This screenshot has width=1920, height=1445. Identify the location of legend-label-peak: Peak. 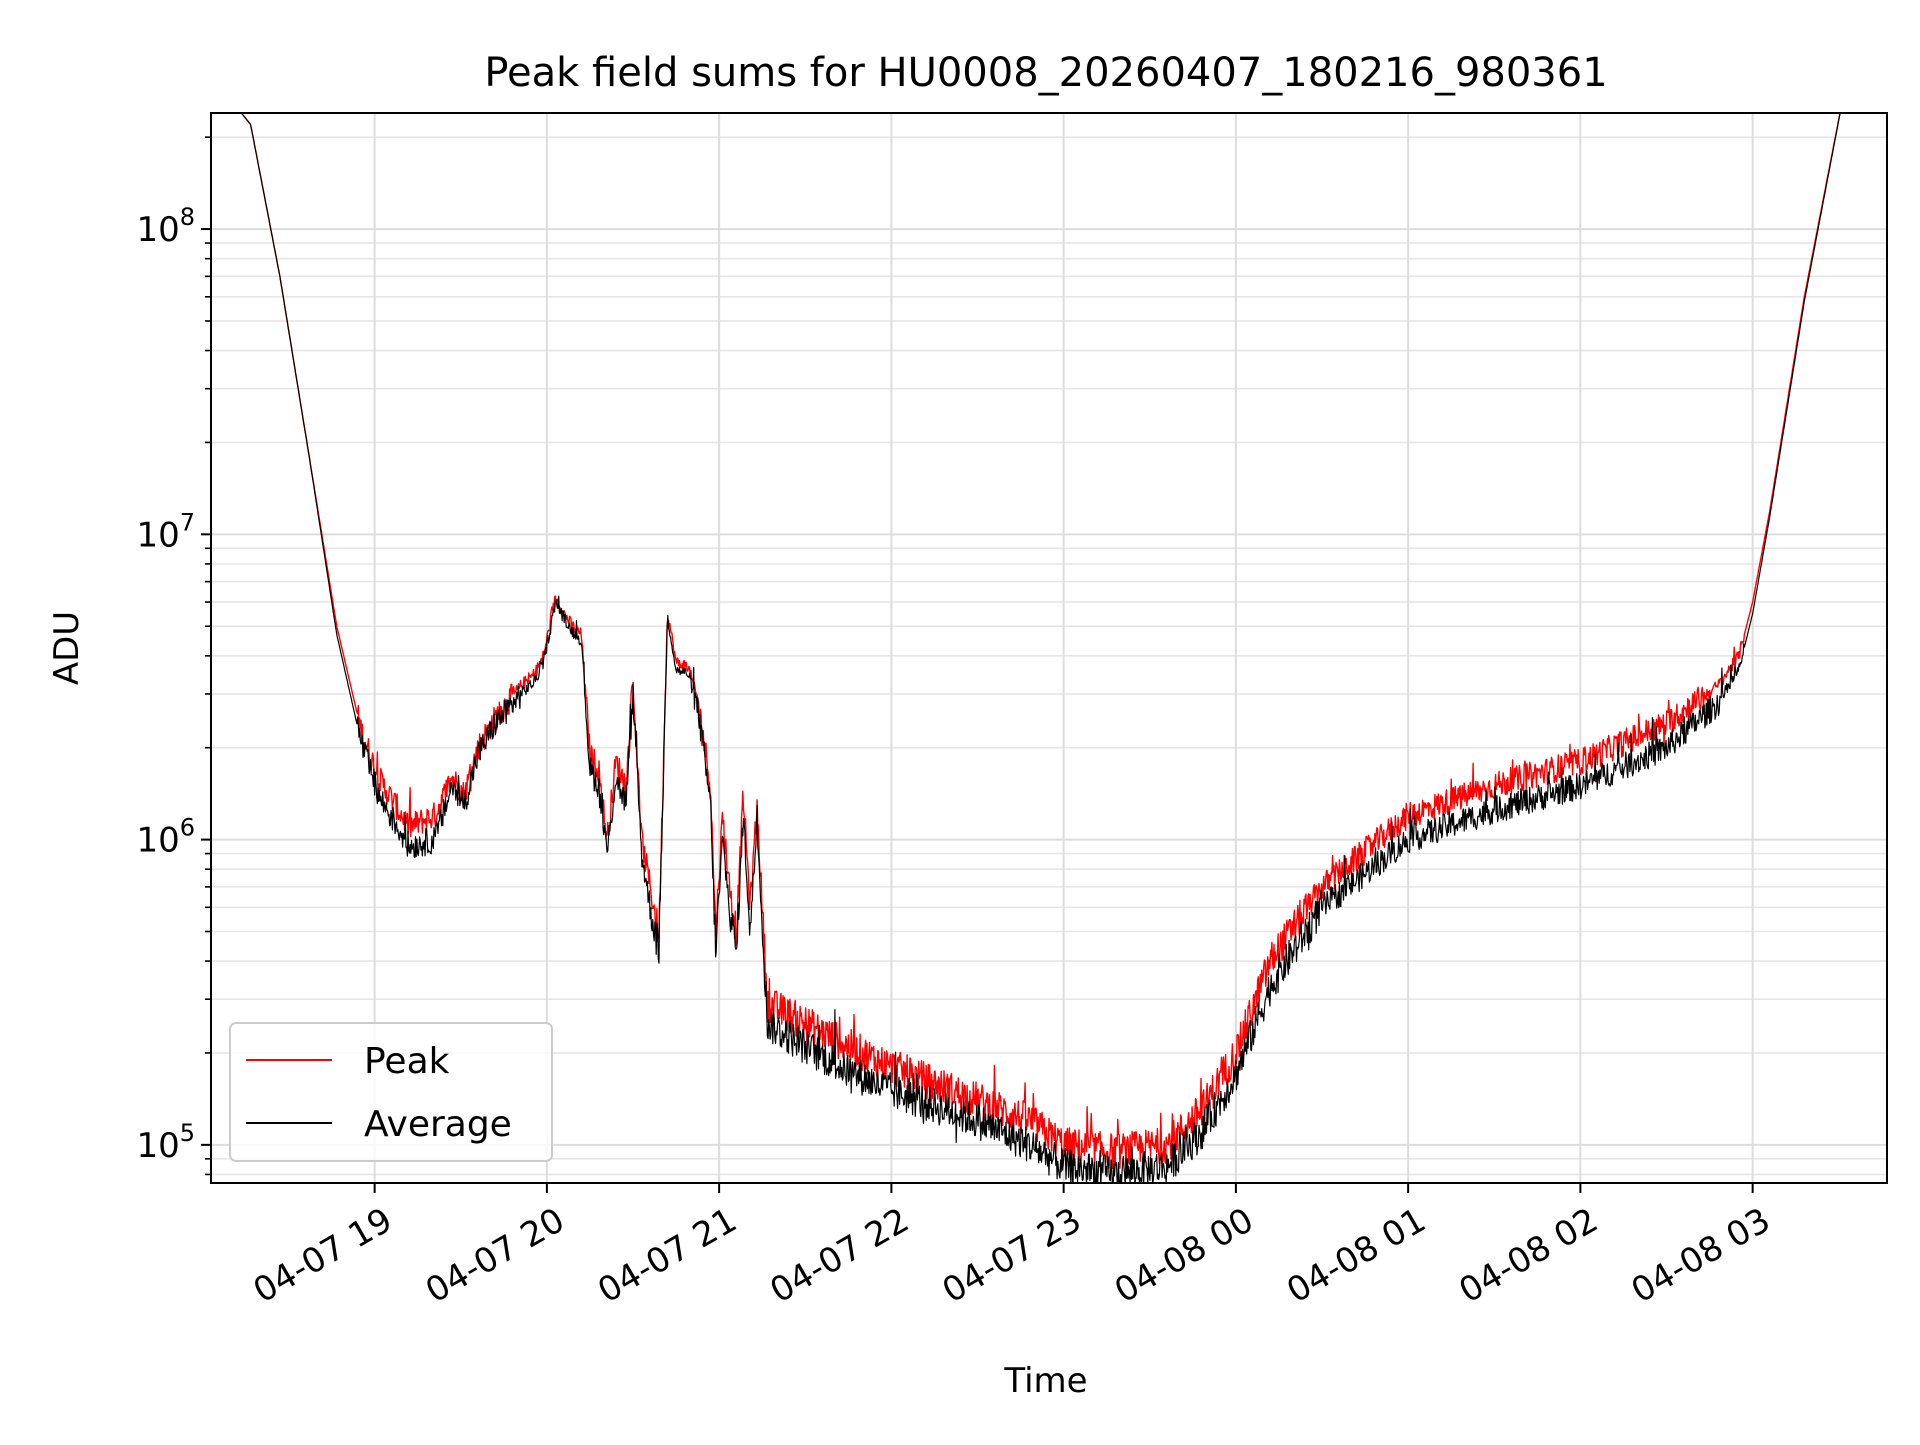
(407, 1061).